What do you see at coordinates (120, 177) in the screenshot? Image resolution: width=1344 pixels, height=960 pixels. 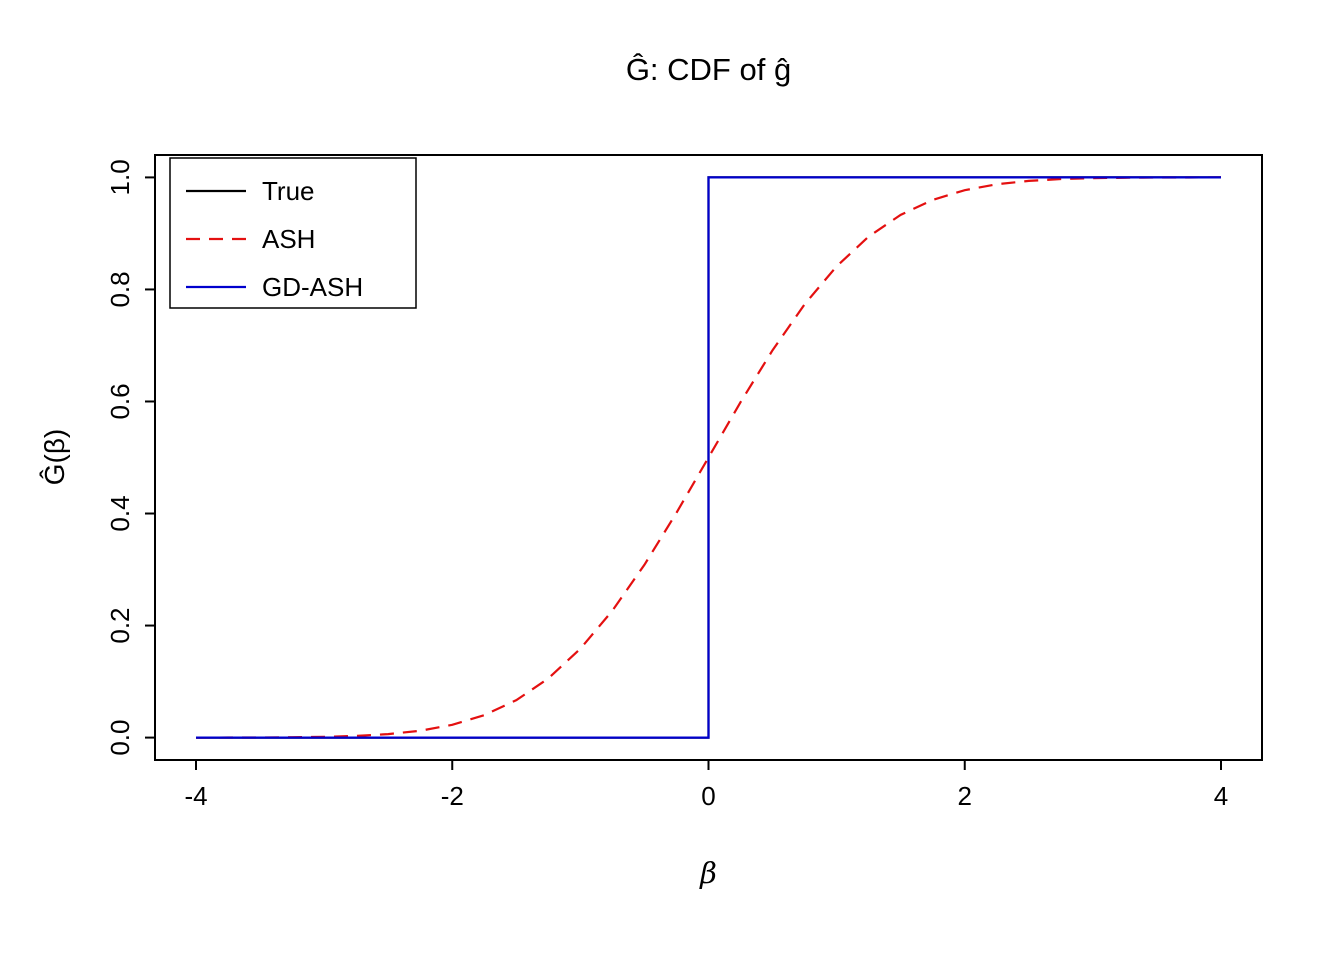 I see `y-tick-label: 1.0` at bounding box center [120, 177].